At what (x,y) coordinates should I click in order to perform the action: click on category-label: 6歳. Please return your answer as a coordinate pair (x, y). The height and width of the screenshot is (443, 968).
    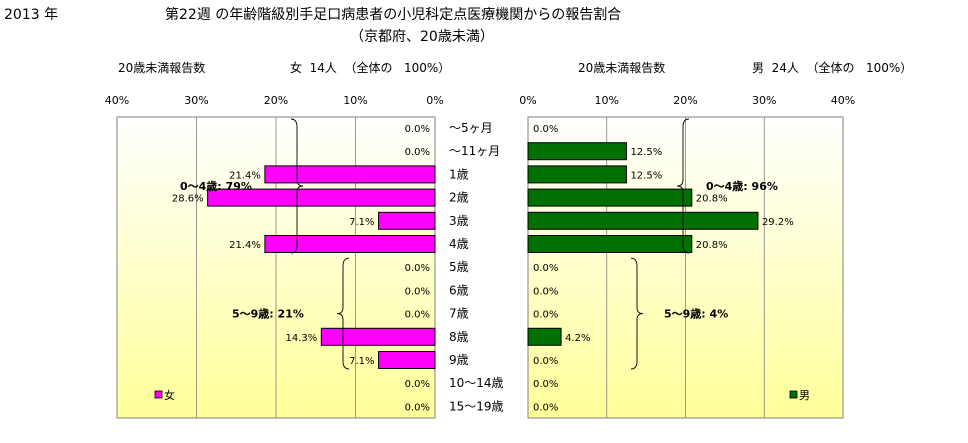
    Looking at the image, I should click on (459, 290).